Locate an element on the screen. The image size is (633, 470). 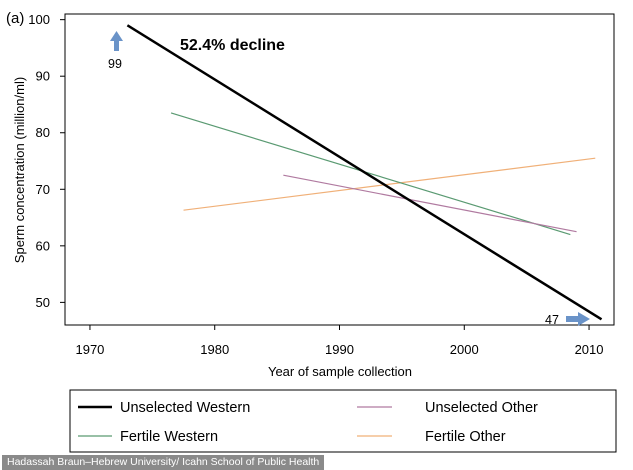
y-tick-label: 50 is located at coordinates (43, 302).